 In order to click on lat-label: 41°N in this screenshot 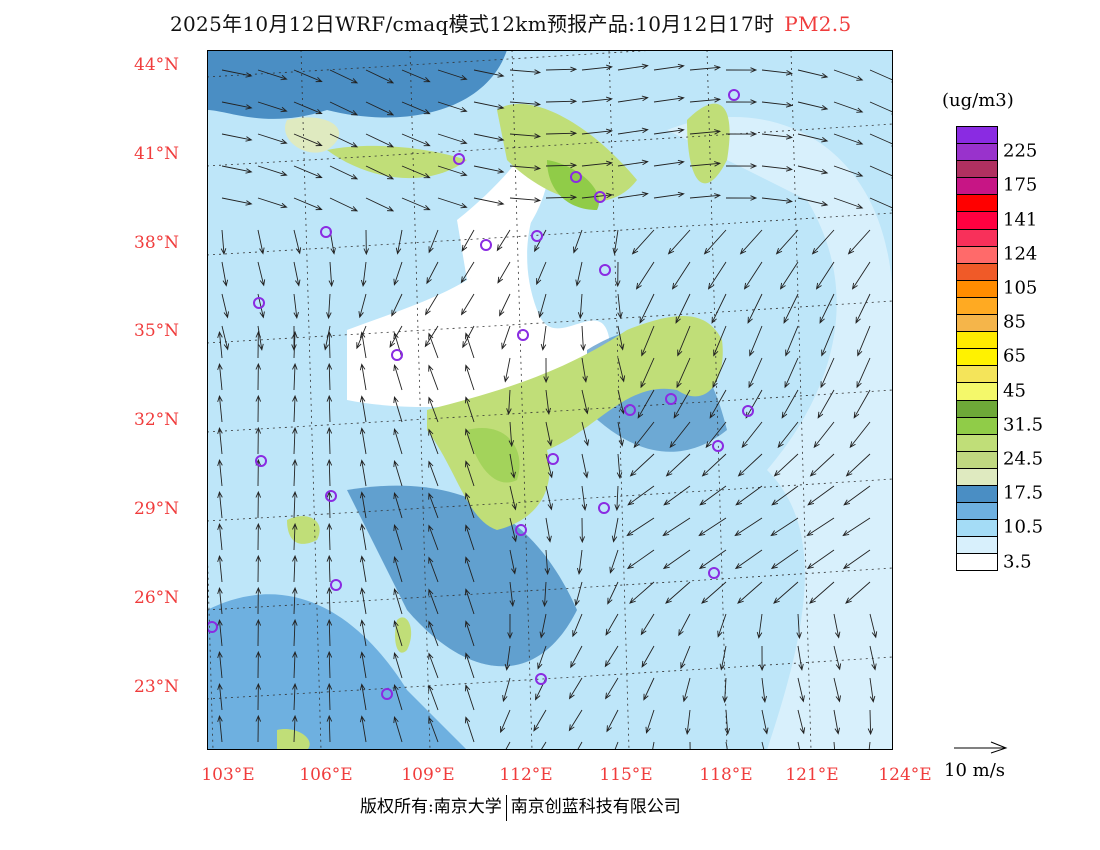, I will do `click(157, 154)`.